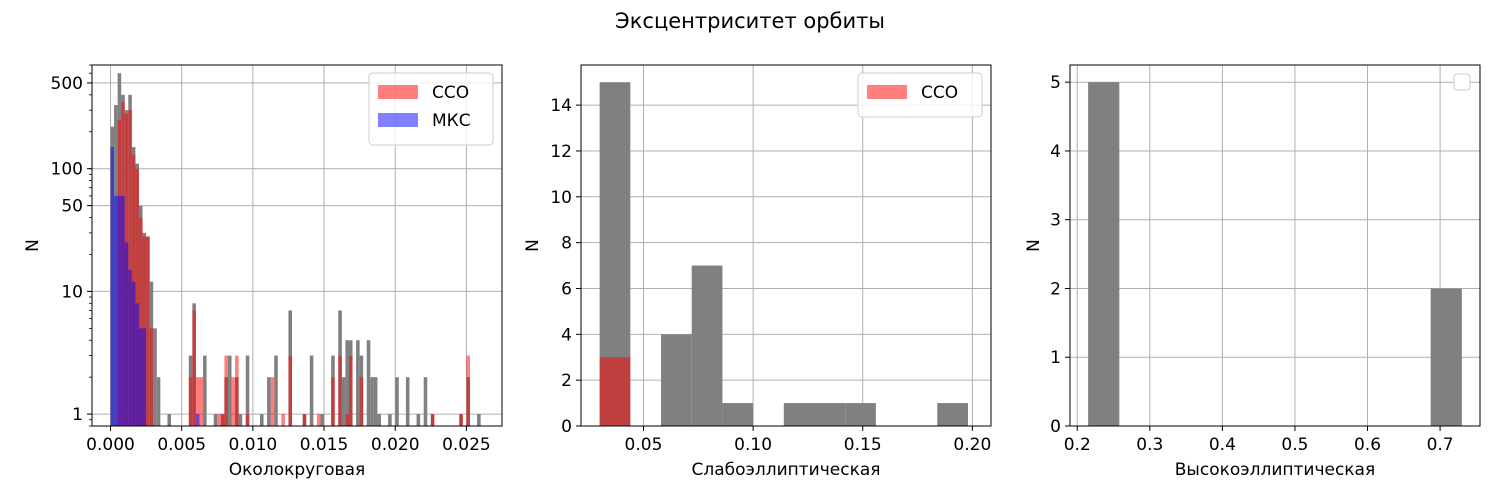  What do you see at coordinates (1077, 445) in the screenshot?
I see `x-tick-label: 0.2` at bounding box center [1077, 445].